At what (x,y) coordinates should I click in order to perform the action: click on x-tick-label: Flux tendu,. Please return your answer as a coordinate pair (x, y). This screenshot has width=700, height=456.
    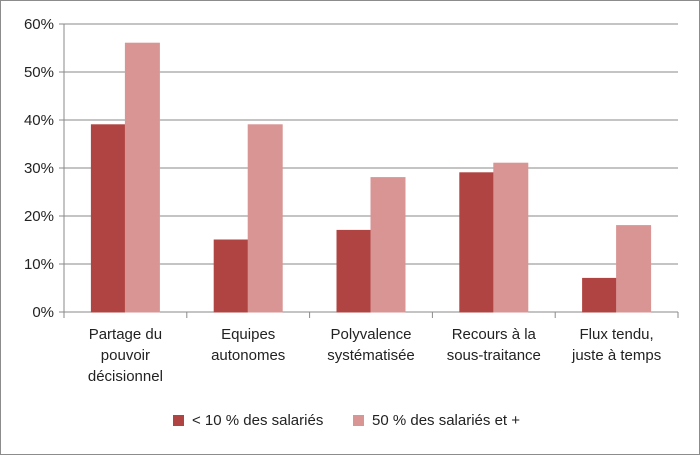
    Looking at the image, I should click on (616, 334).